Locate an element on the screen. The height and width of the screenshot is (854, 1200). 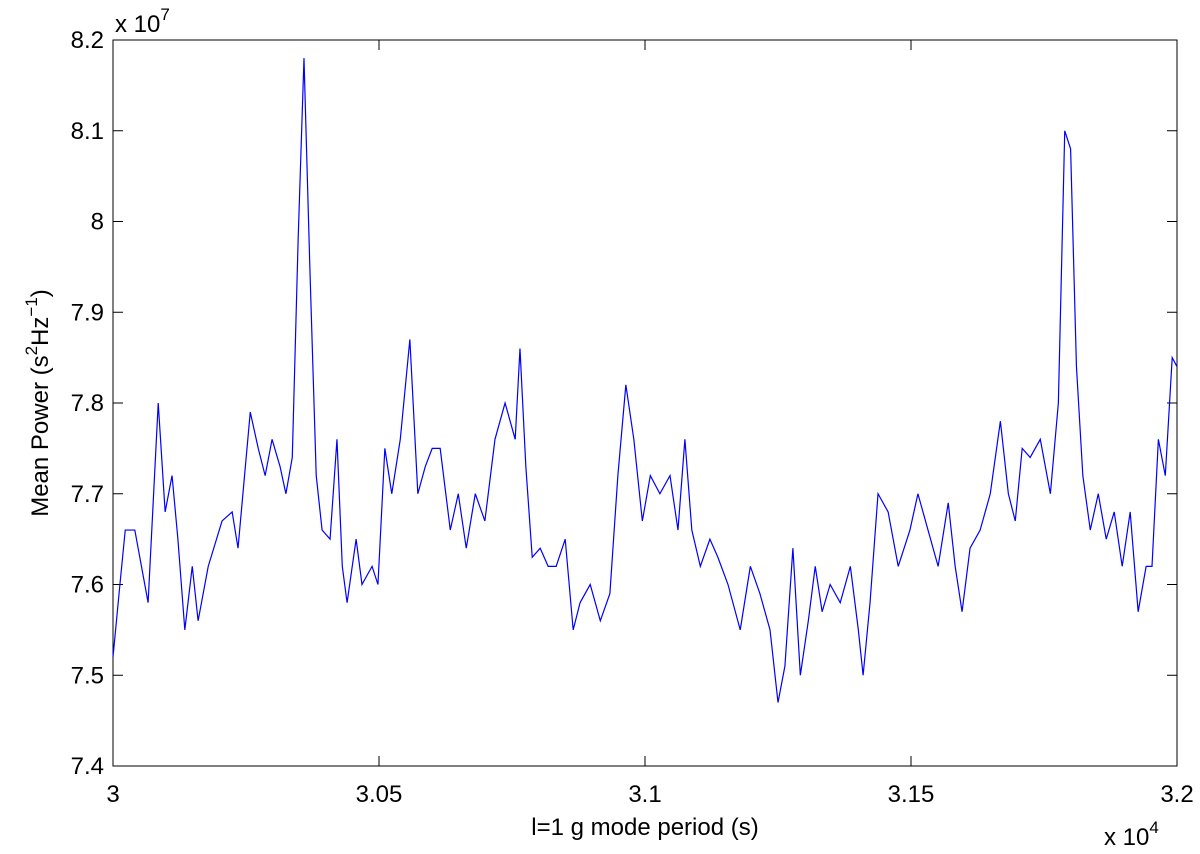
y-axis-label-part: Hz is located at coordinates (40, 331).